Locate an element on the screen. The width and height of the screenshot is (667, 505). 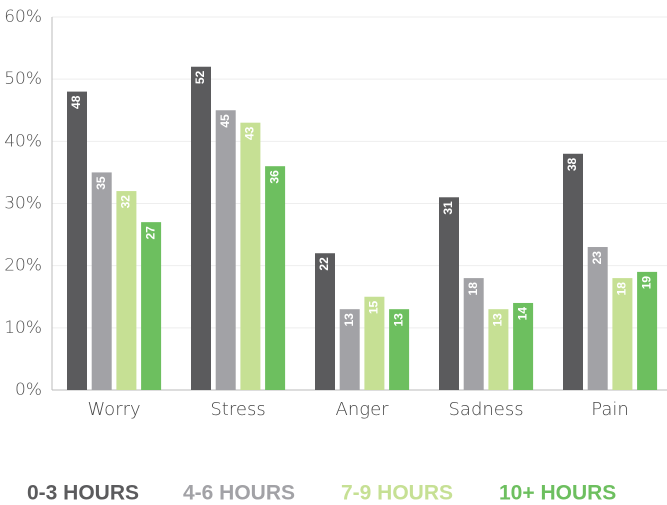
legend-label: 10+ HOURS is located at coordinates (557, 493).